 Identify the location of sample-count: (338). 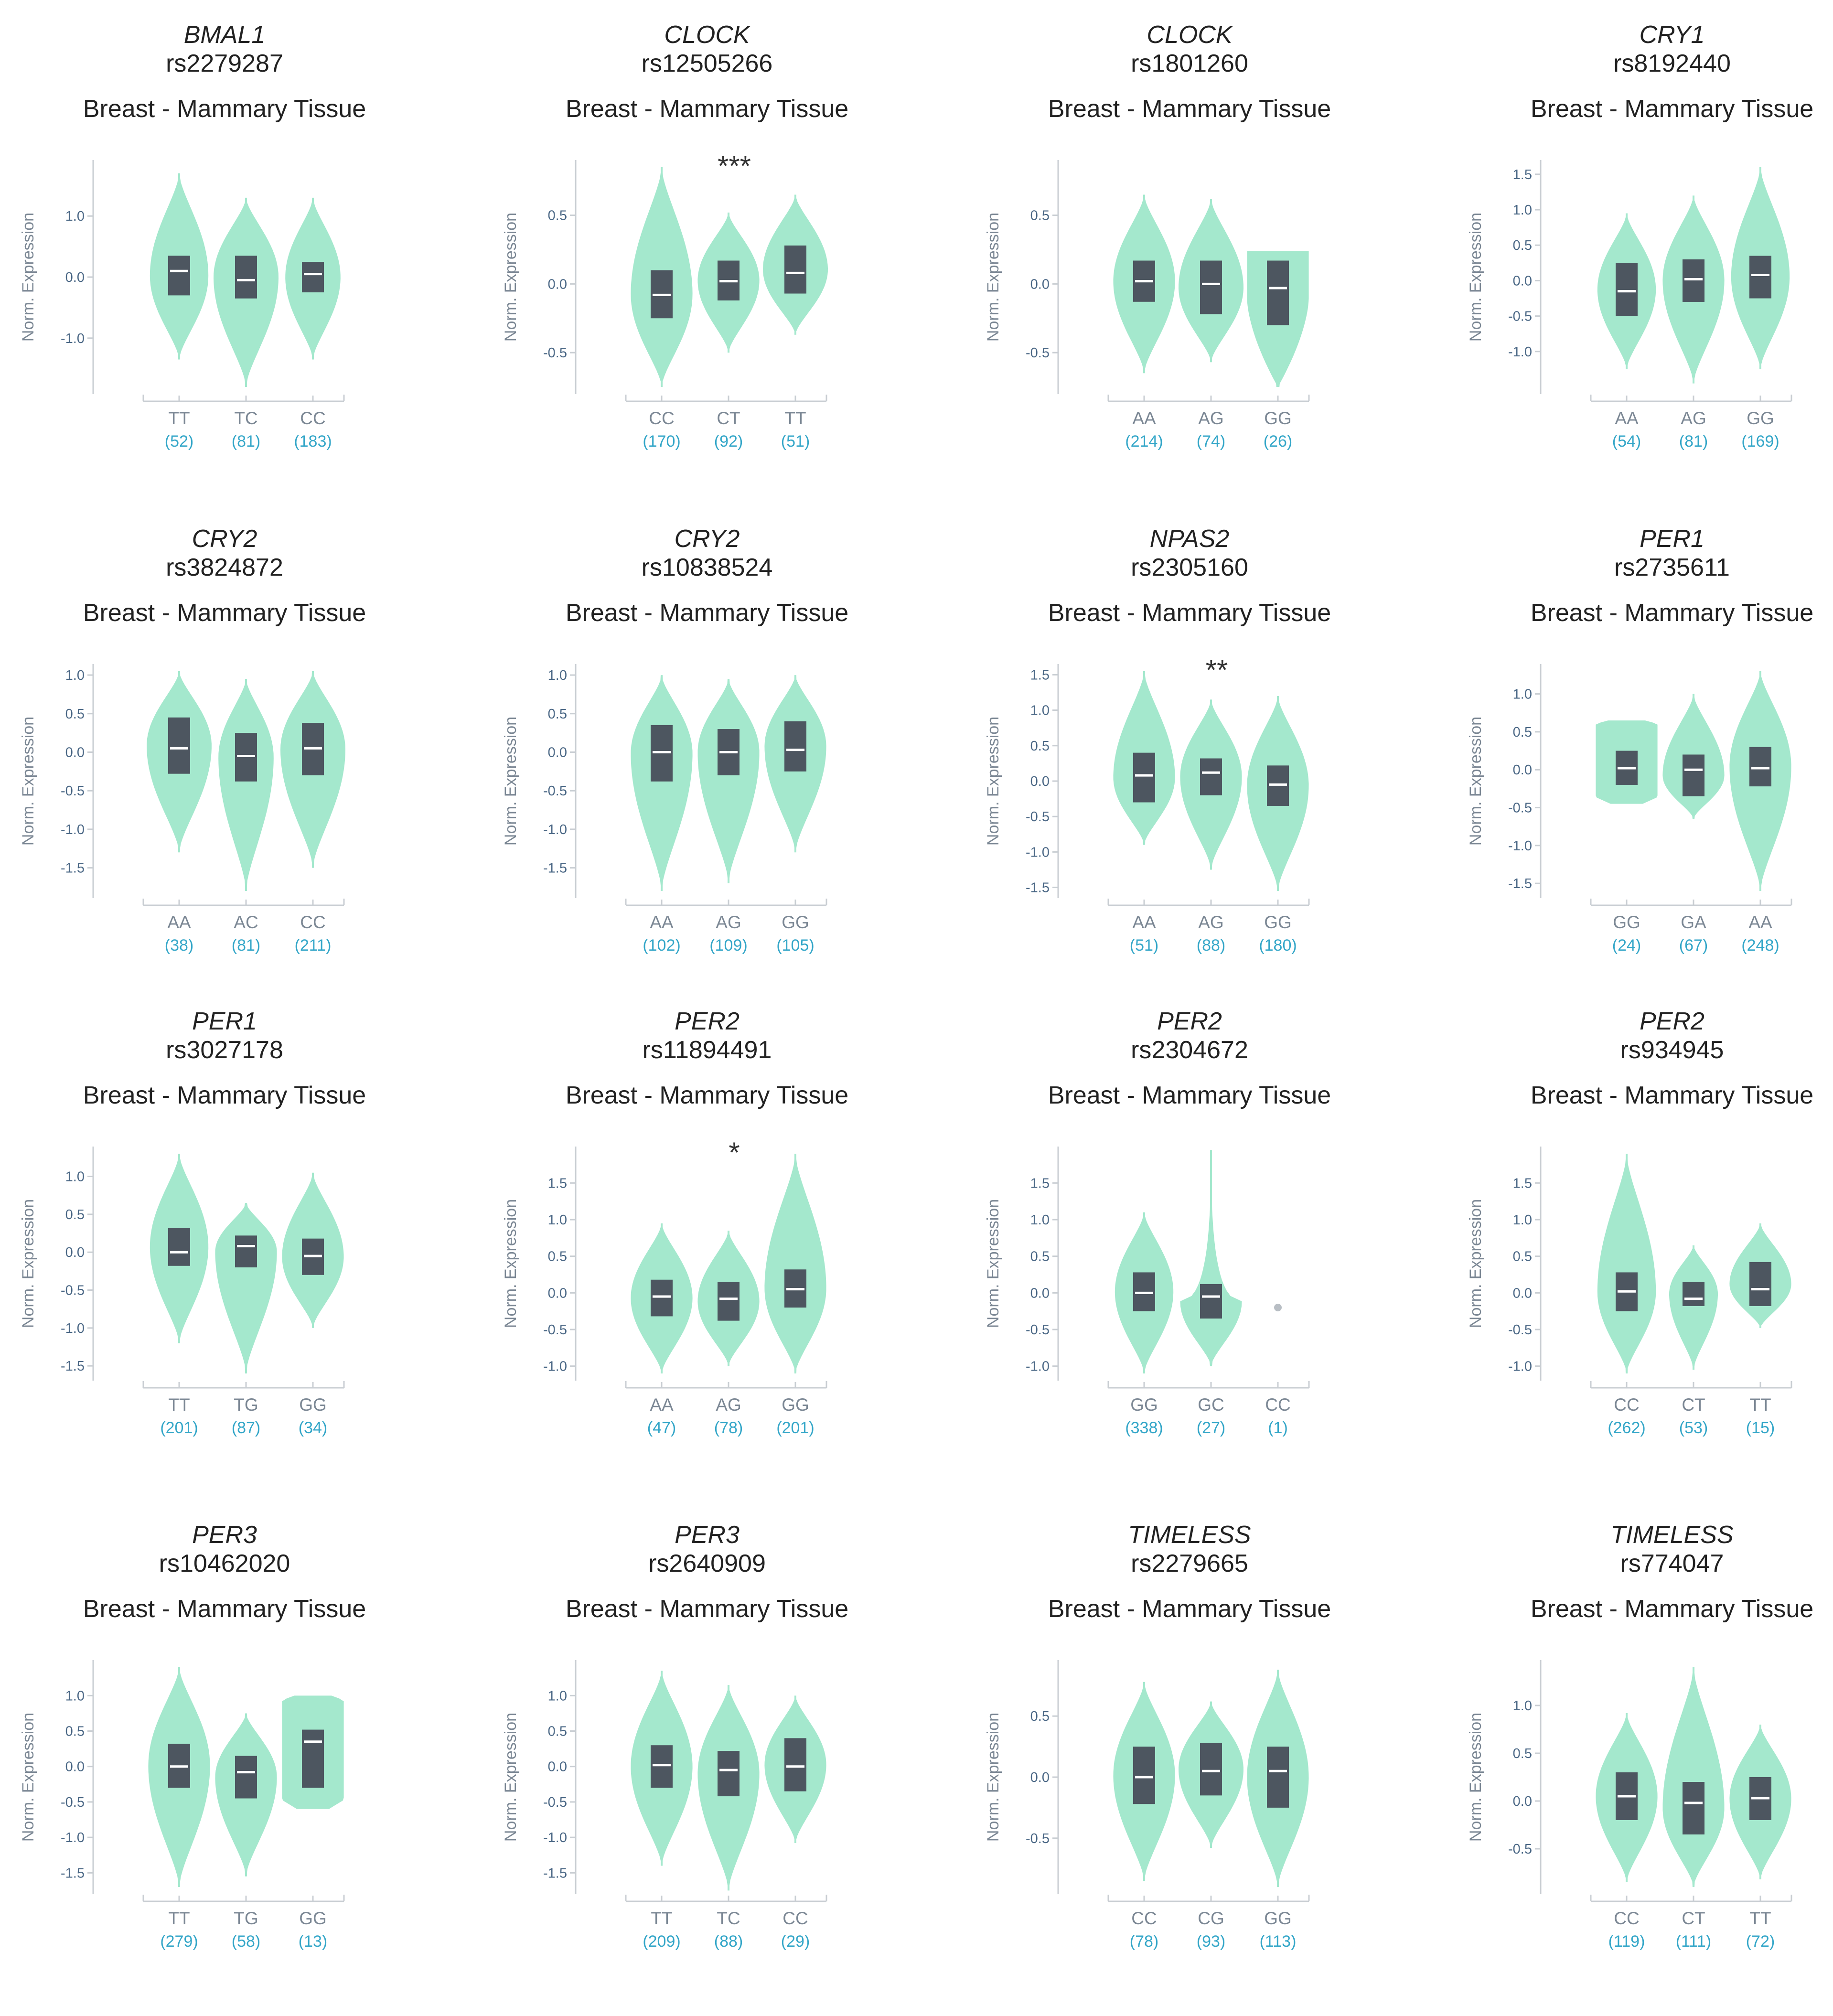
(1144, 1428).